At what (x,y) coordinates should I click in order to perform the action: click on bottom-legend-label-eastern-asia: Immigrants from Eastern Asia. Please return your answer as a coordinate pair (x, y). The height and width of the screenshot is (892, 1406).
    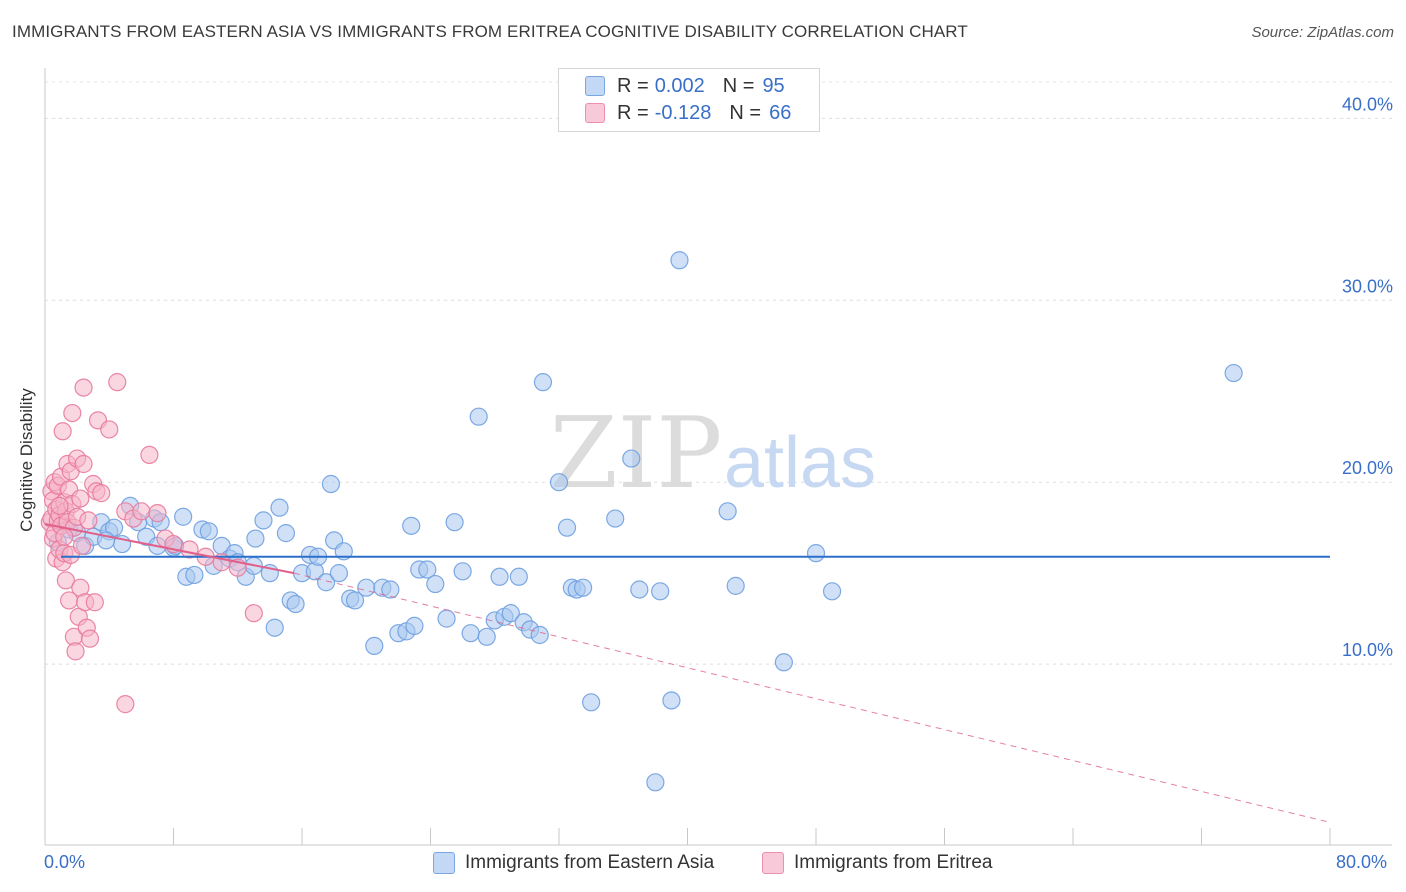
    Looking at the image, I should click on (590, 862).